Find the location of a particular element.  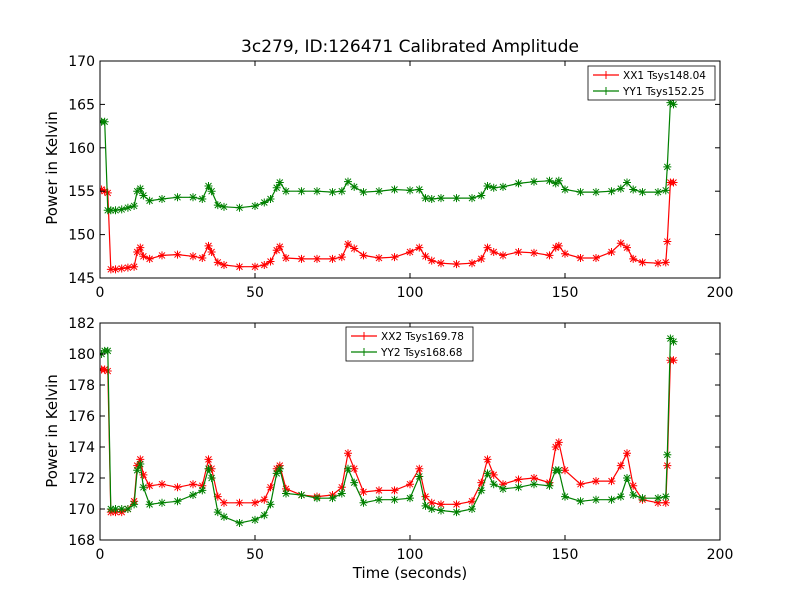

y-axis-label-bottom: Power in Kelvin is located at coordinates (52, 431).